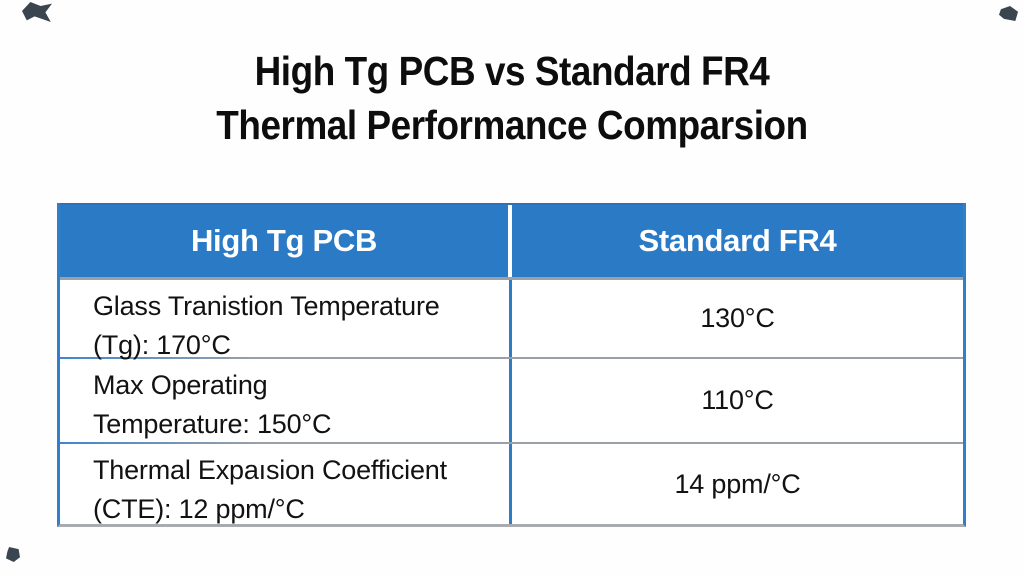 The height and width of the screenshot is (576, 1024). Describe the element at coordinates (180, 385) in the screenshot. I see `parameter-text-line: Max Operating` at that location.